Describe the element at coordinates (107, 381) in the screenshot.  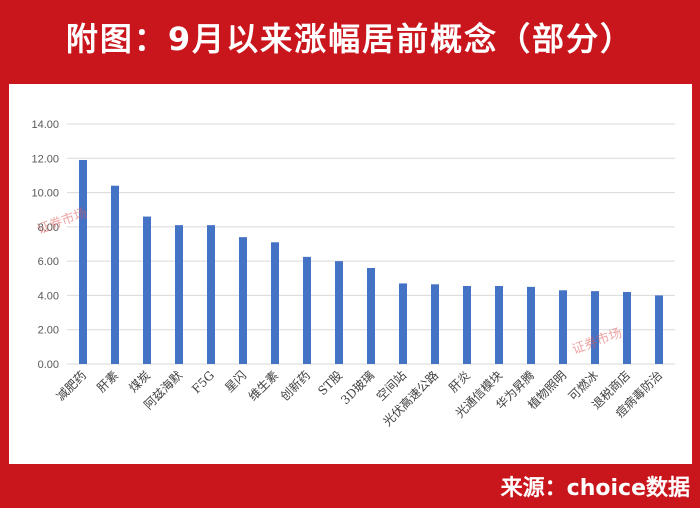
I see `x-tick-label: 肝素` at that location.